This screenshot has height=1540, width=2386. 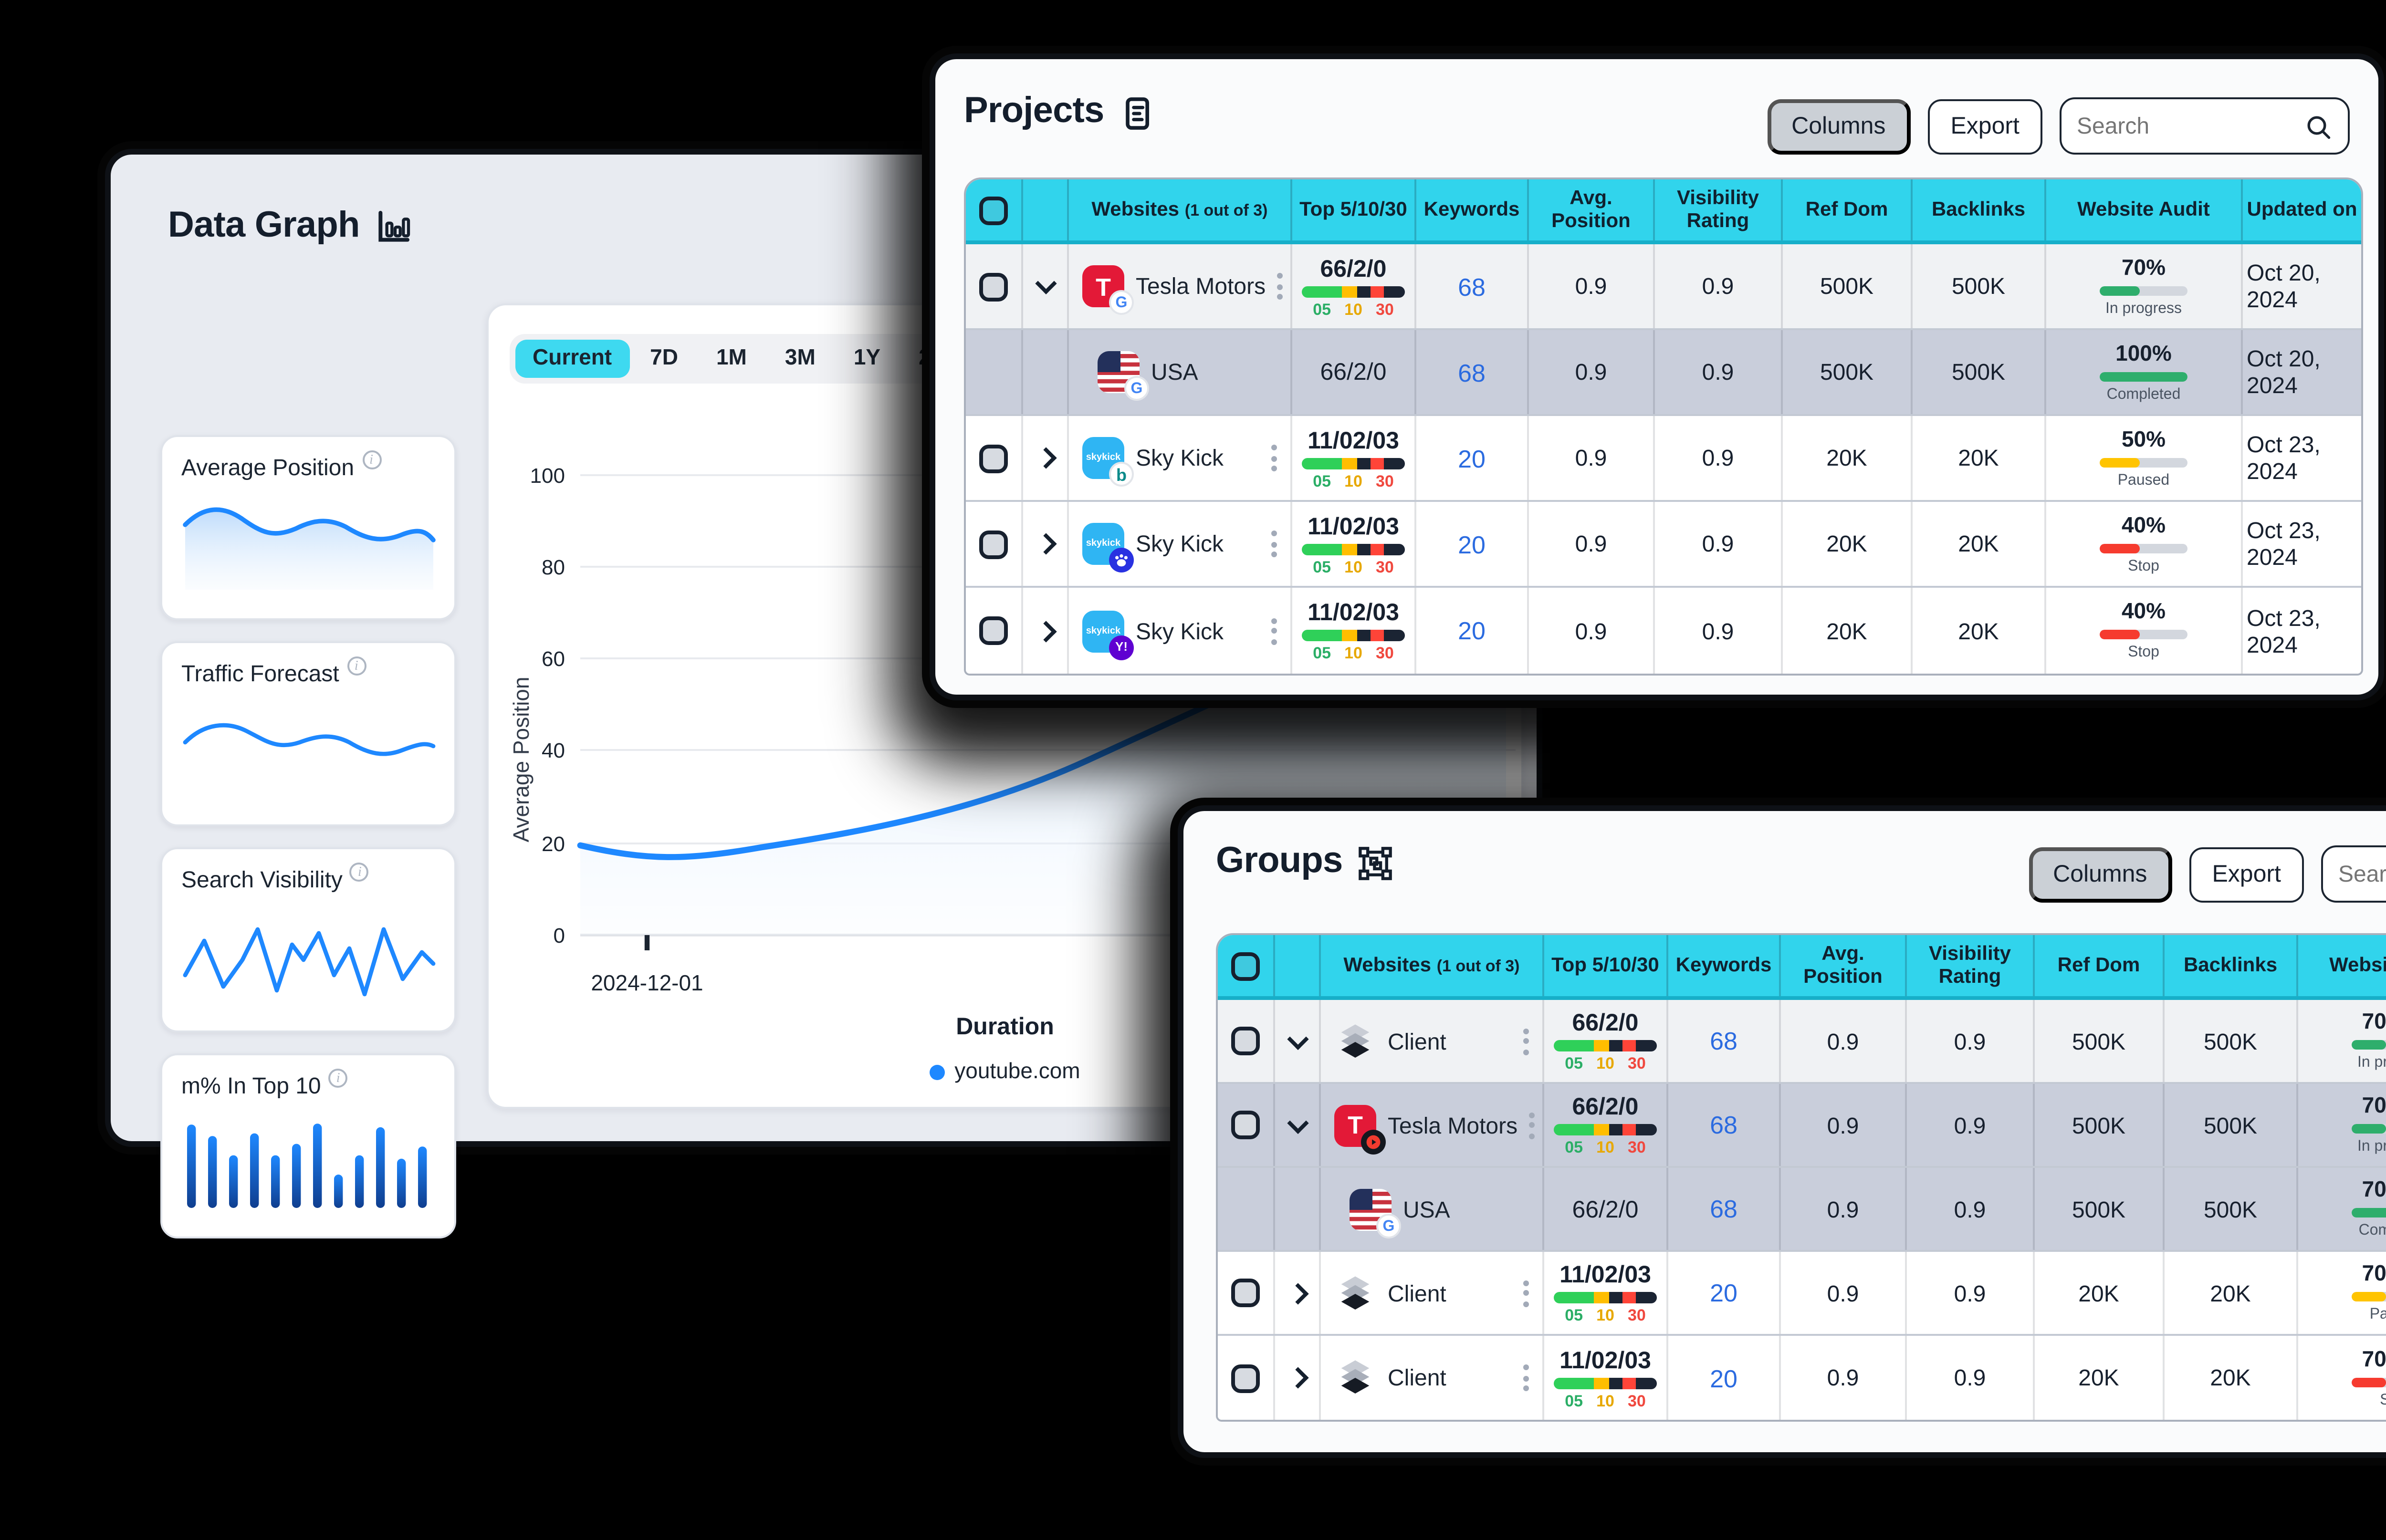 I want to click on header-updated-on: Updated on, so click(x=2302, y=210).